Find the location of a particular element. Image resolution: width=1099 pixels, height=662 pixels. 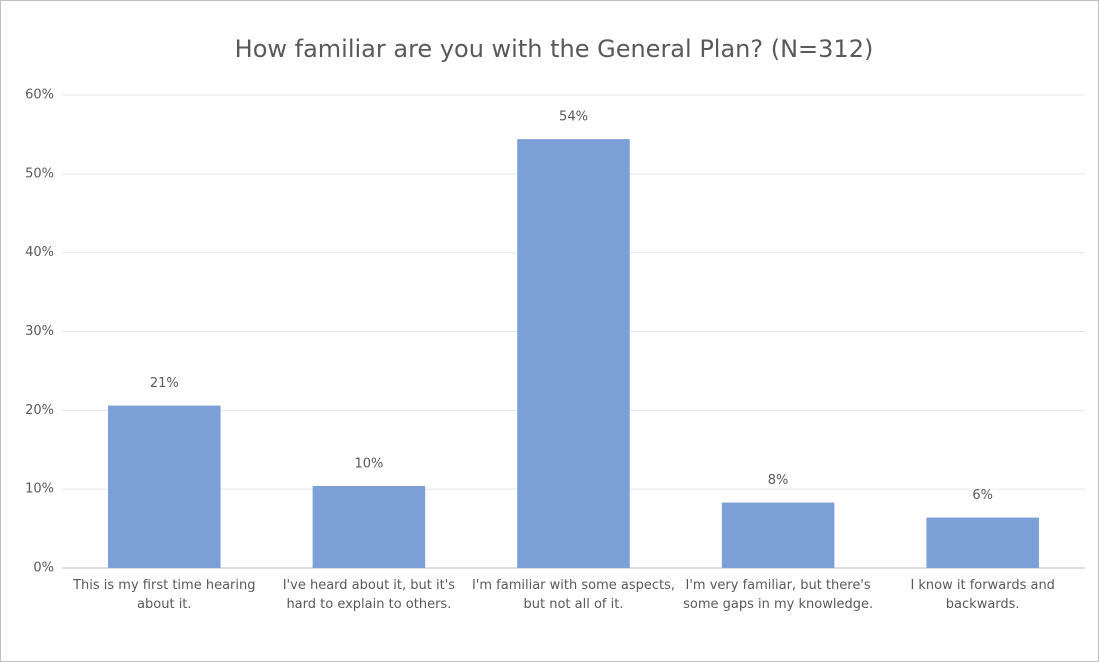

x-tick-label: I know it forwards and backwards. is located at coordinates (982, 595).